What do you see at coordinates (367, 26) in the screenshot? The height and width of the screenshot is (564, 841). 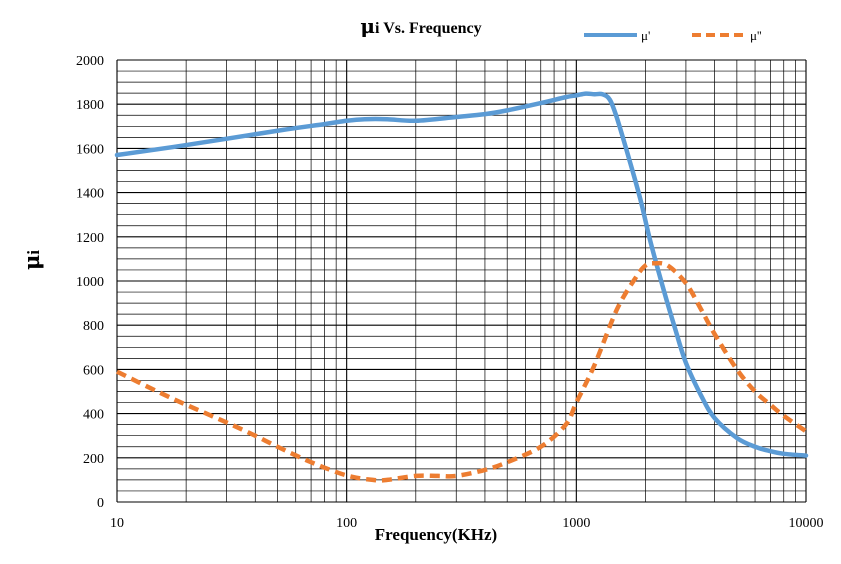 I see `chart-title-symbol: μ` at bounding box center [367, 26].